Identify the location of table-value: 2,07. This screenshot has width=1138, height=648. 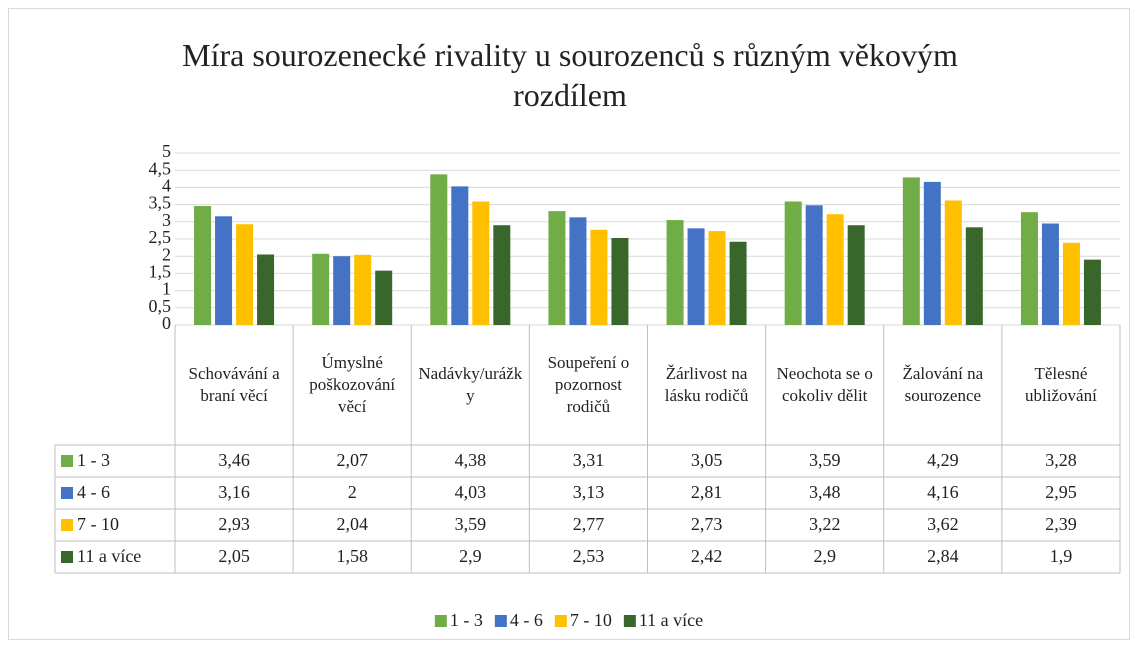
(352, 460).